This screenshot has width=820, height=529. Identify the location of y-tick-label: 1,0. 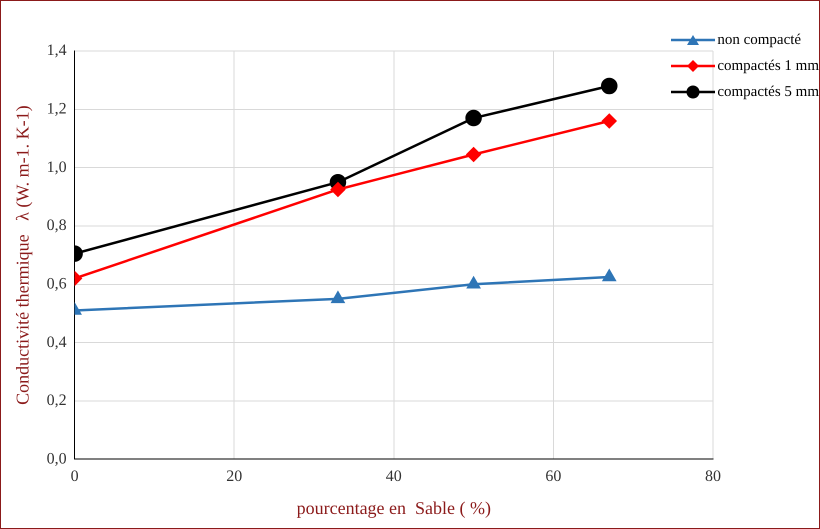
(56, 167).